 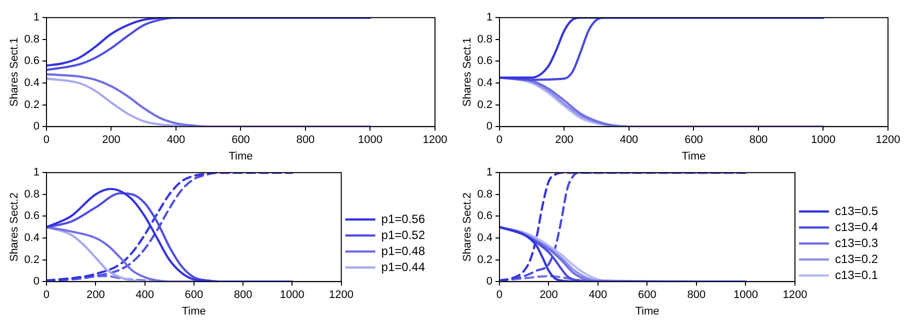 What do you see at coordinates (856, 211) in the screenshot?
I see `legend-label: c13=0.5` at bounding box center [856, 211].